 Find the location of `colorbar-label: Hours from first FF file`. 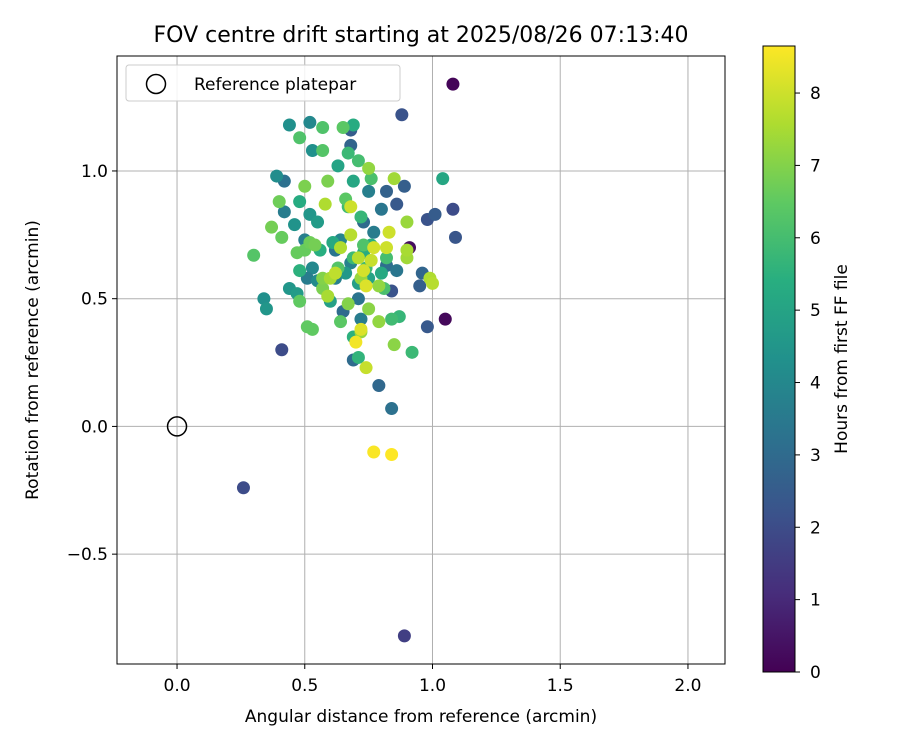

colorbar-label: Hours from first FF file is located at coordinates (842, 359).